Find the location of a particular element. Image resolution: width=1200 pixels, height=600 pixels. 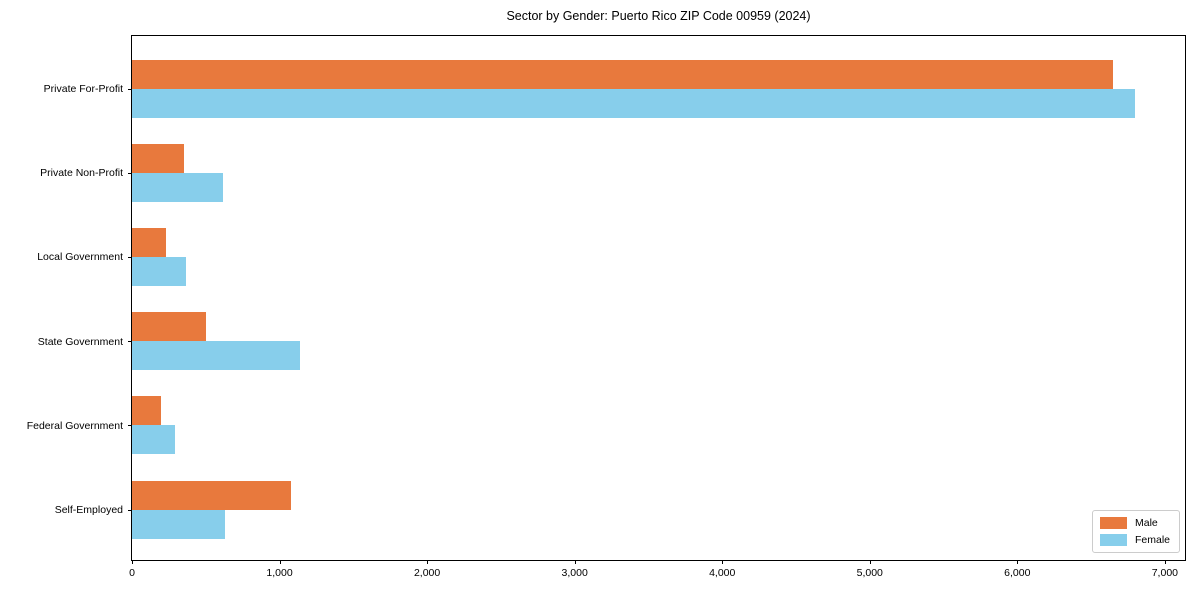

legend-item-male: Male is located at coordinates (1134, 523).